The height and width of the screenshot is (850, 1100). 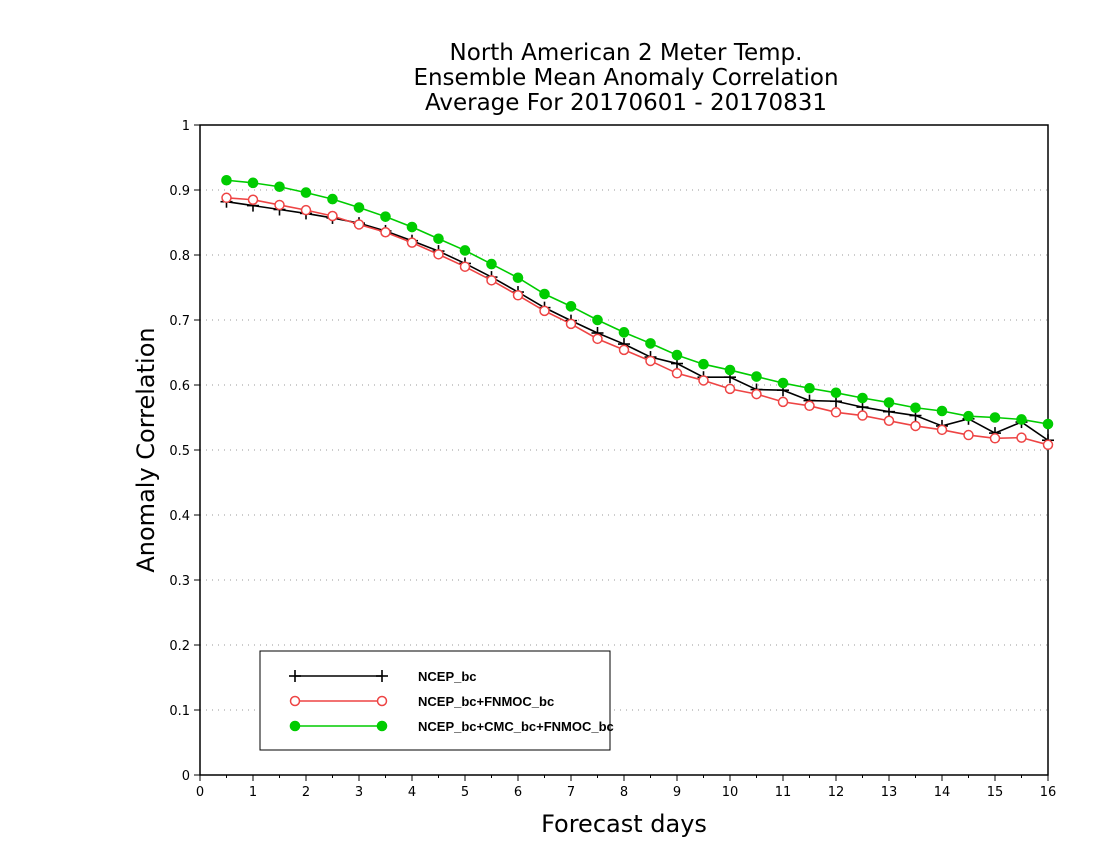 I want to click on chart-title-line-1: North American 2 Meter Temp., so click(x=626, y=53).